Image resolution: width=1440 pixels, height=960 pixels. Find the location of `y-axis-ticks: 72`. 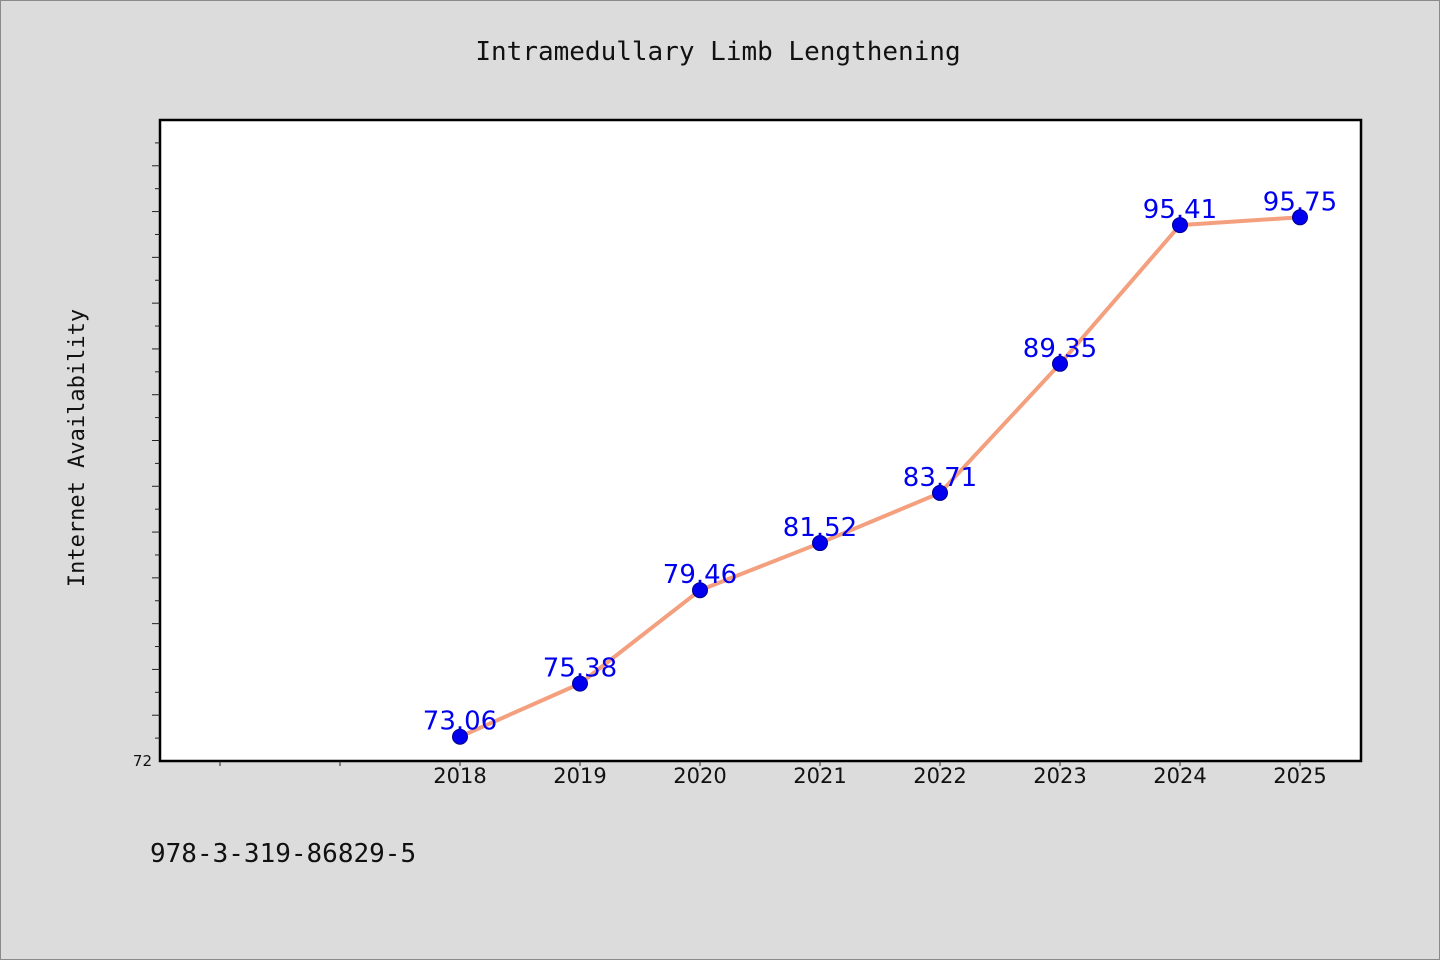

y-axis-ticks: 72 is located at coordinates (146, 456).